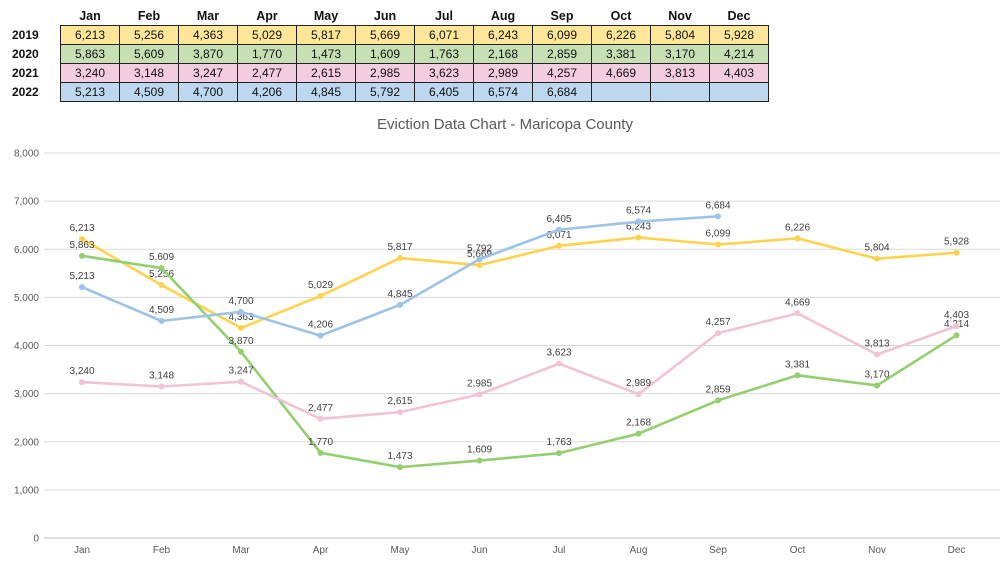  What do you see at coordinates (36, 539) in the screenshot?
I see `y-tick-label: 0` at bounding box center [36, 539].